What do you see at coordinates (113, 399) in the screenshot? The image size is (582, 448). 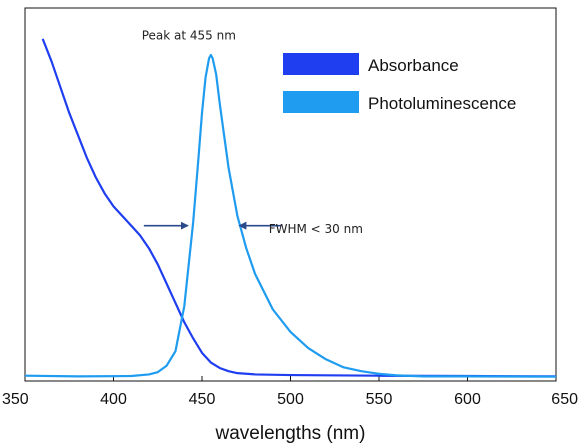 I see `x-tick-label: 400` at bounding box center [113, 399].